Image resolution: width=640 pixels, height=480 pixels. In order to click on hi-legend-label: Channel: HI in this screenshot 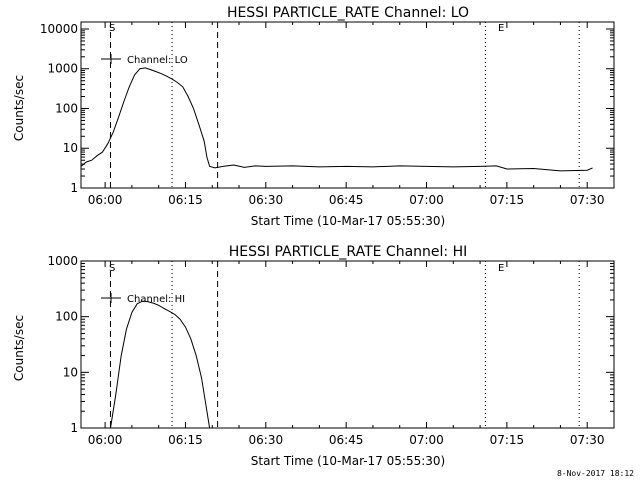, I will do `click(156, 299)`.